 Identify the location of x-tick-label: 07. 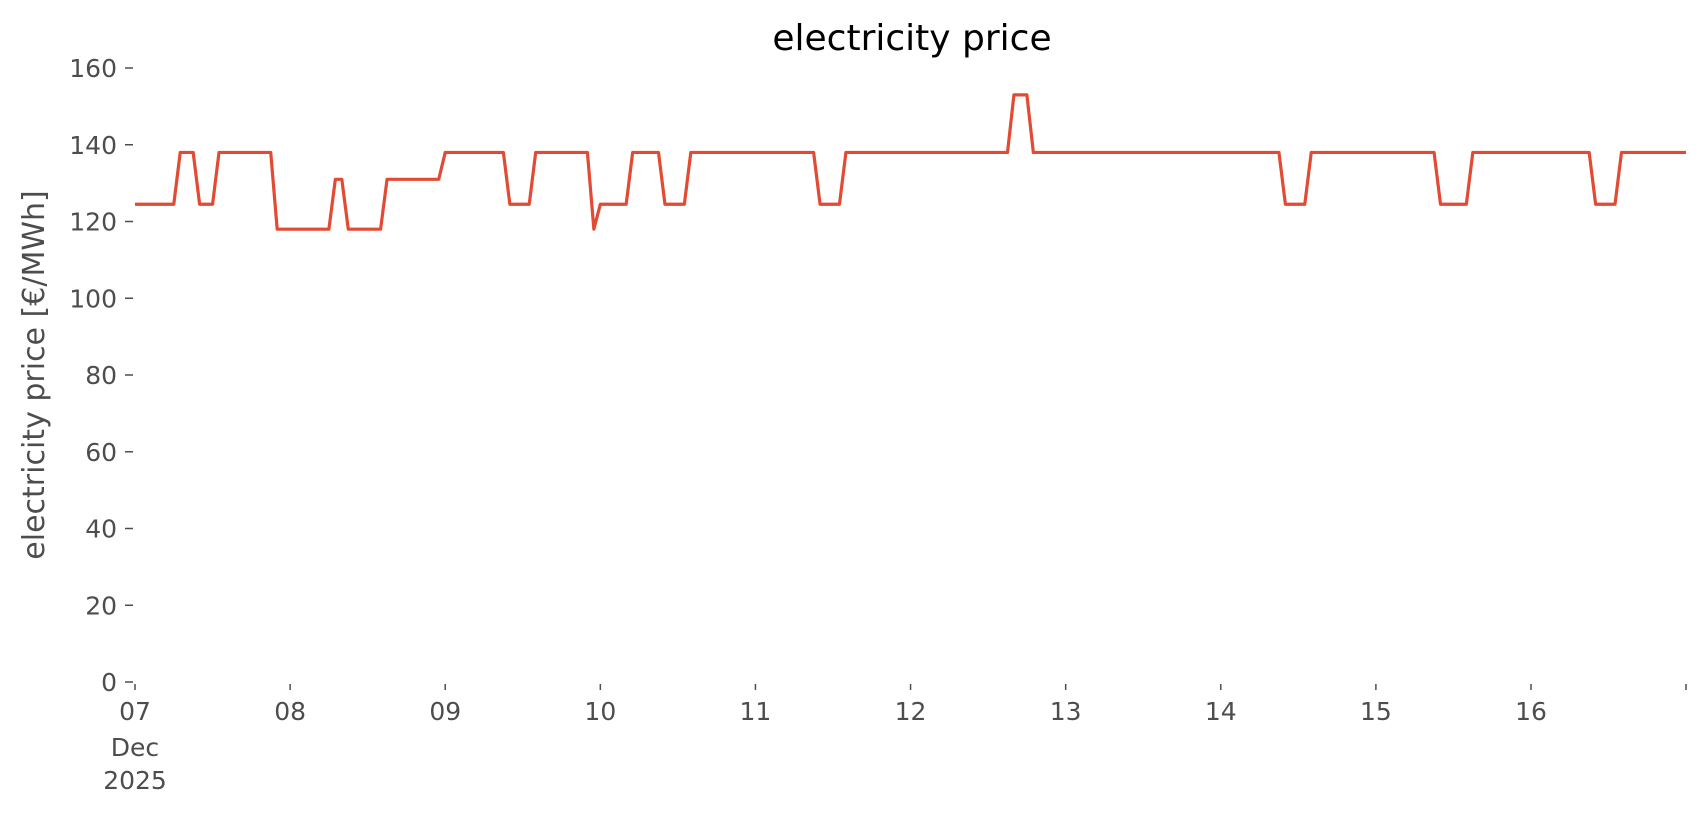
(135, 711).